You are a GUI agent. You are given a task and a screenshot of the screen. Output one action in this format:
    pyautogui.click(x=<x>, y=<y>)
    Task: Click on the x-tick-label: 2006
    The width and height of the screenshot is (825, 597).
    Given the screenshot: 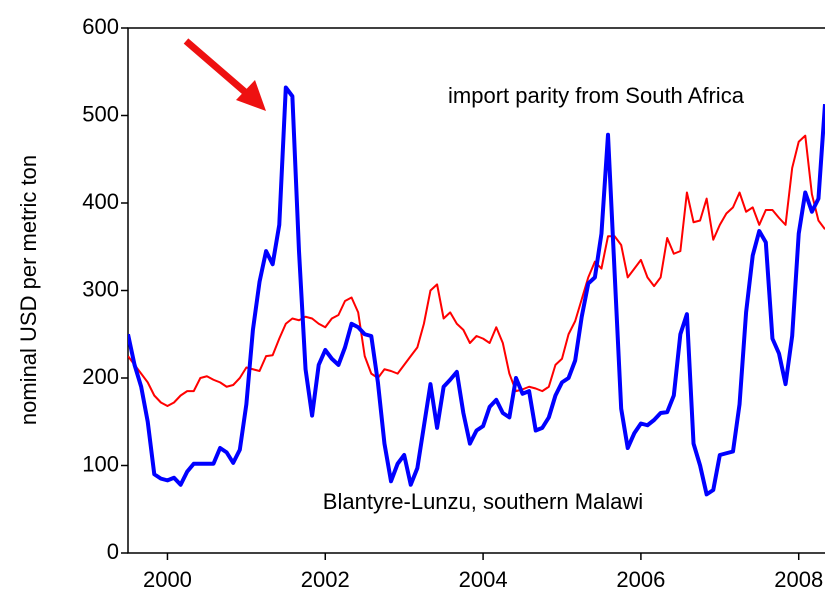 What is the action you would take?
    pyautogui.click(x=640, y=579)
    